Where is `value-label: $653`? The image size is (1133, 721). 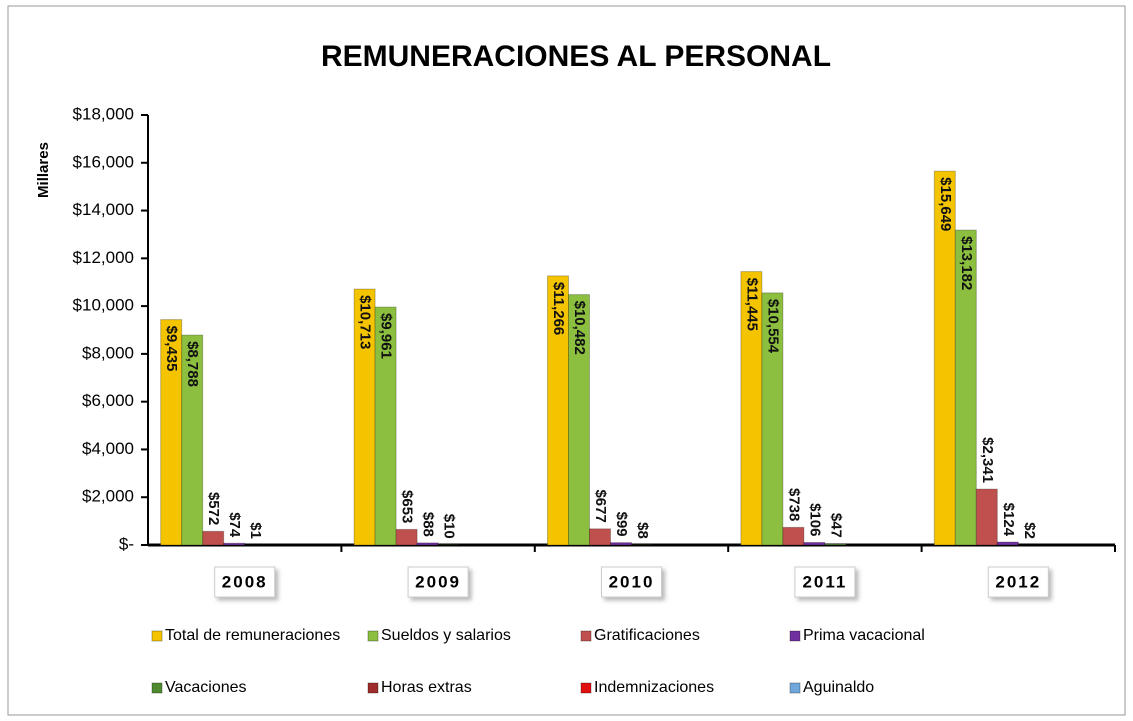 value-label: $653 is located at coordinates (407, 506).